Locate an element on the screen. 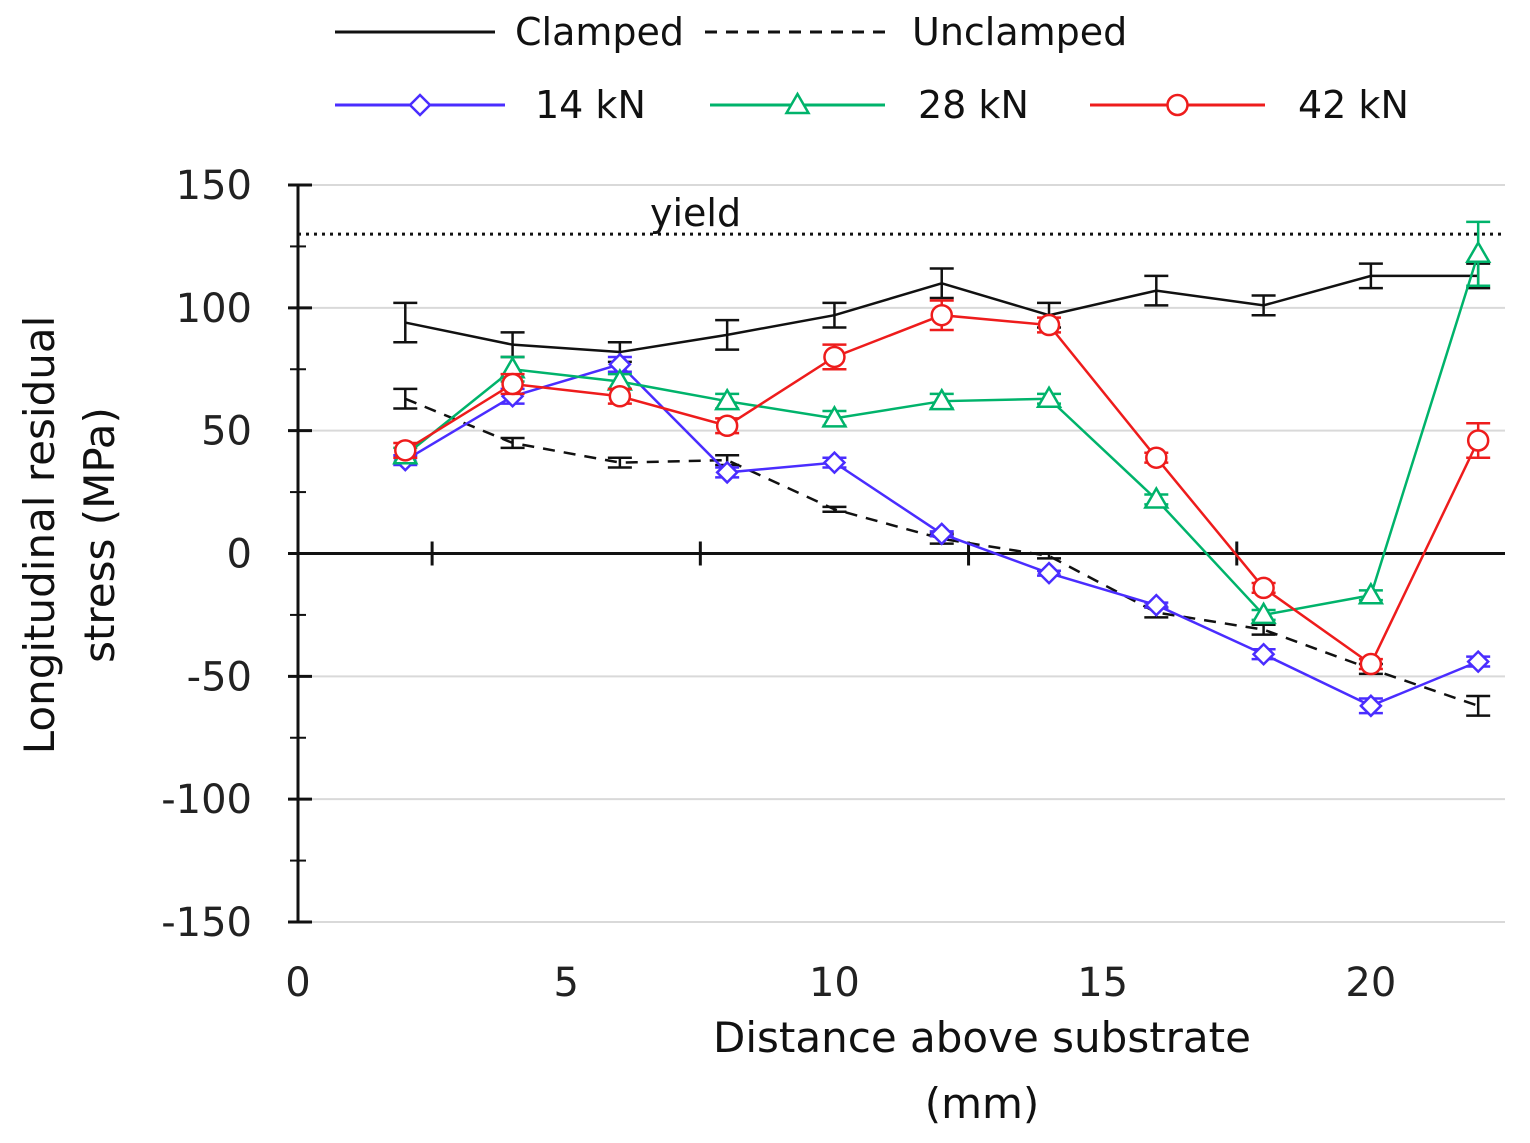 The height and width of the screenshot is (1143, 1530). y-tick-label: -50 is located at coordinates (219, 677).